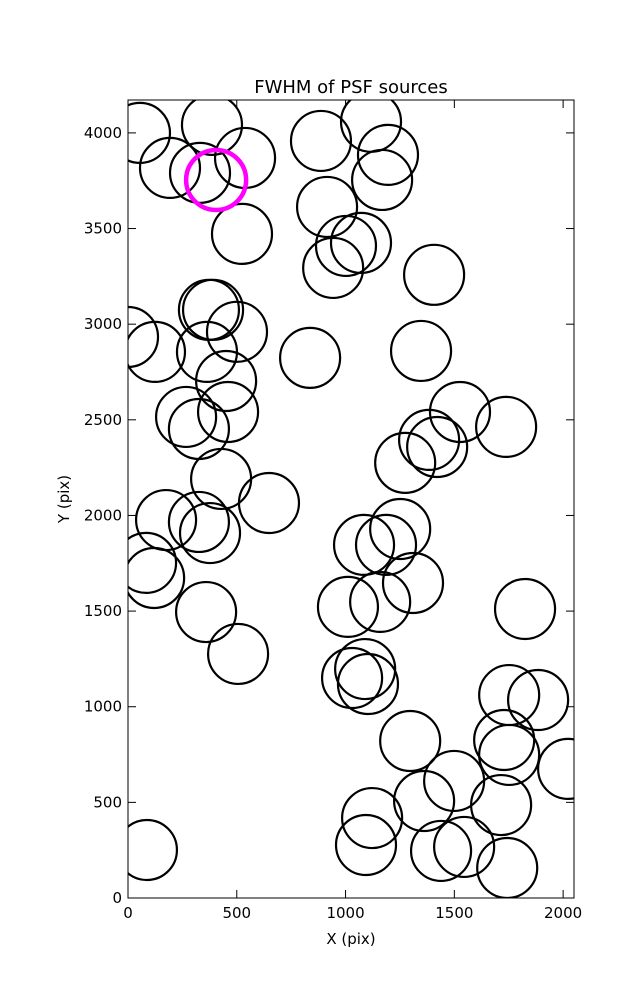  Describe the element at coordinates (216, 180) in the screenshot. I see `highlighted-source-circle` at that location.